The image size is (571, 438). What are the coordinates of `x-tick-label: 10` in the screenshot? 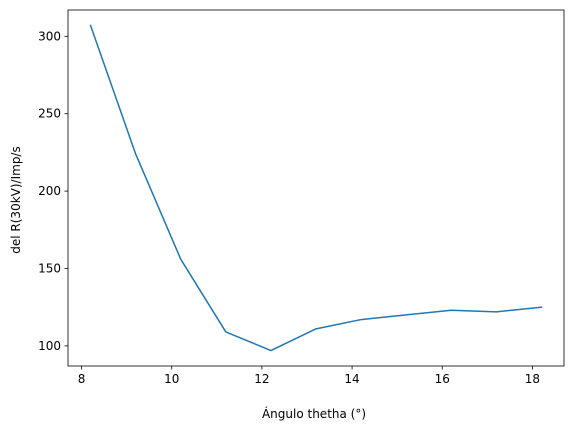 It's located at (171, 379).